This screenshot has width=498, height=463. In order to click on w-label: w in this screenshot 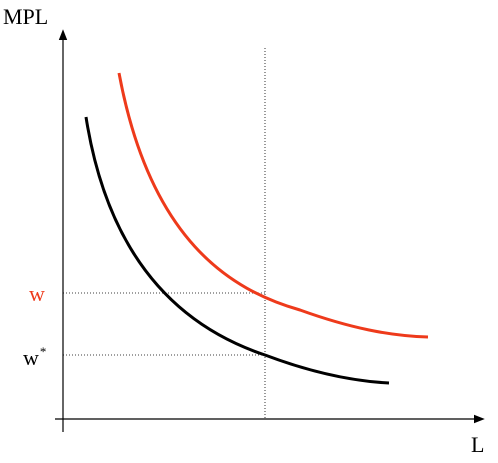, I will do `click(37, 293)`.